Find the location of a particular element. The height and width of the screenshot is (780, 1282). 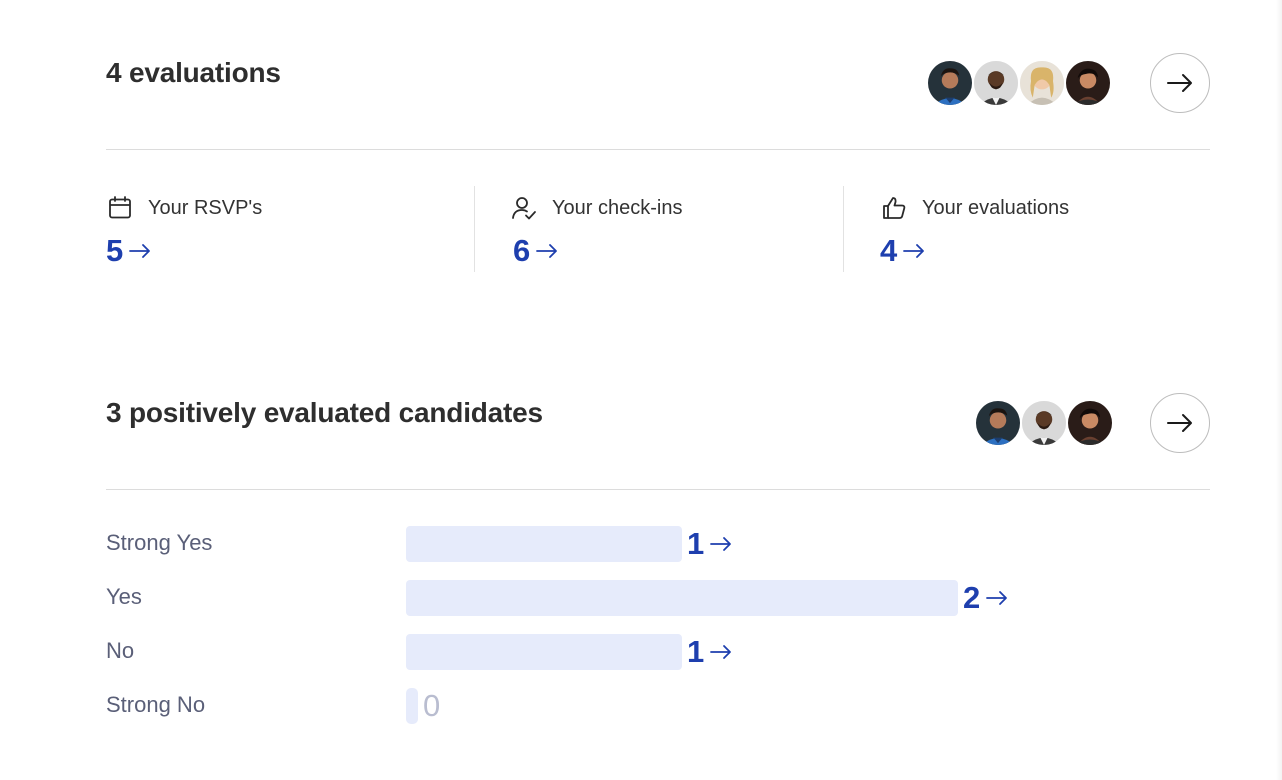

thumbs-up-icon is located at coordinates (894, 208).